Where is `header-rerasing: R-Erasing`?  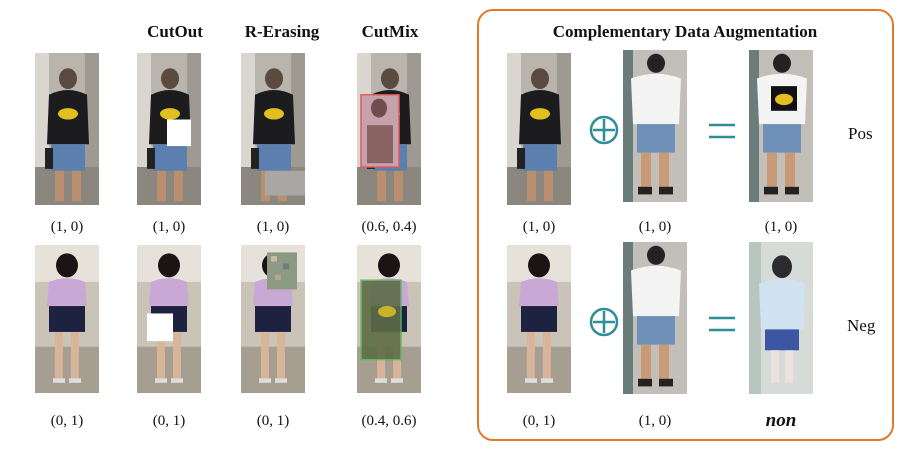
header-rerasing: R-Erasing is located at coordinates (282, 31).